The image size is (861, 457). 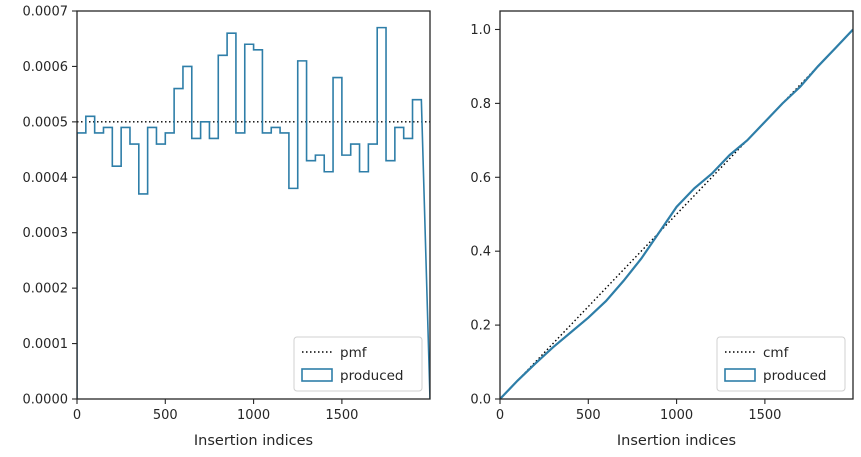 I want to click on y-tick-label: 0.6, so click(x=480, y=178).